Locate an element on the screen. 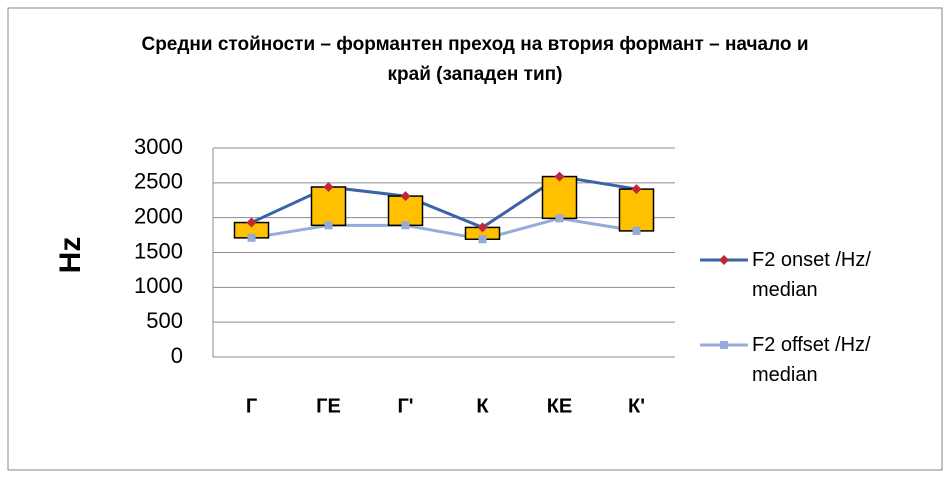  y-tick-label: 3000 is located at coordinates (158, 146).